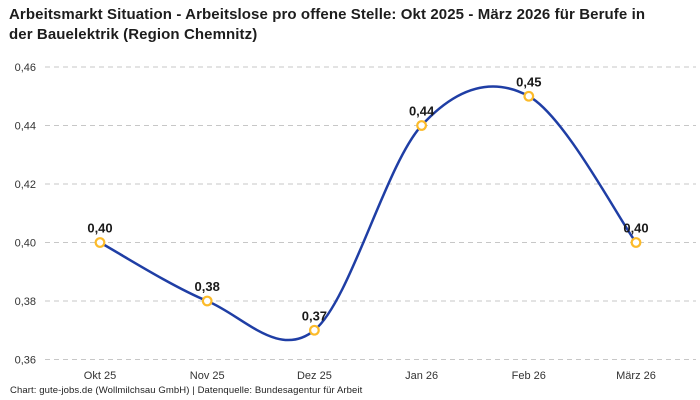 The image size is (700, 400). I want to click on x-axis-tick-label: März 26, so click(636, 376).